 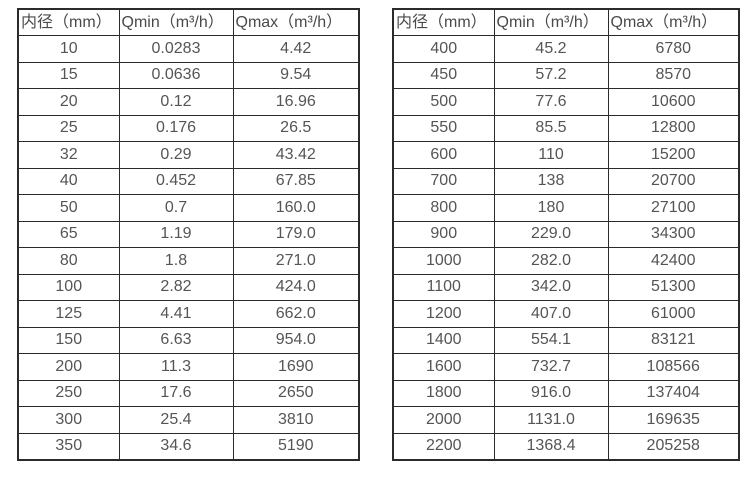 I want to click on table-cell: 407.0, so click(x=551, y=314).